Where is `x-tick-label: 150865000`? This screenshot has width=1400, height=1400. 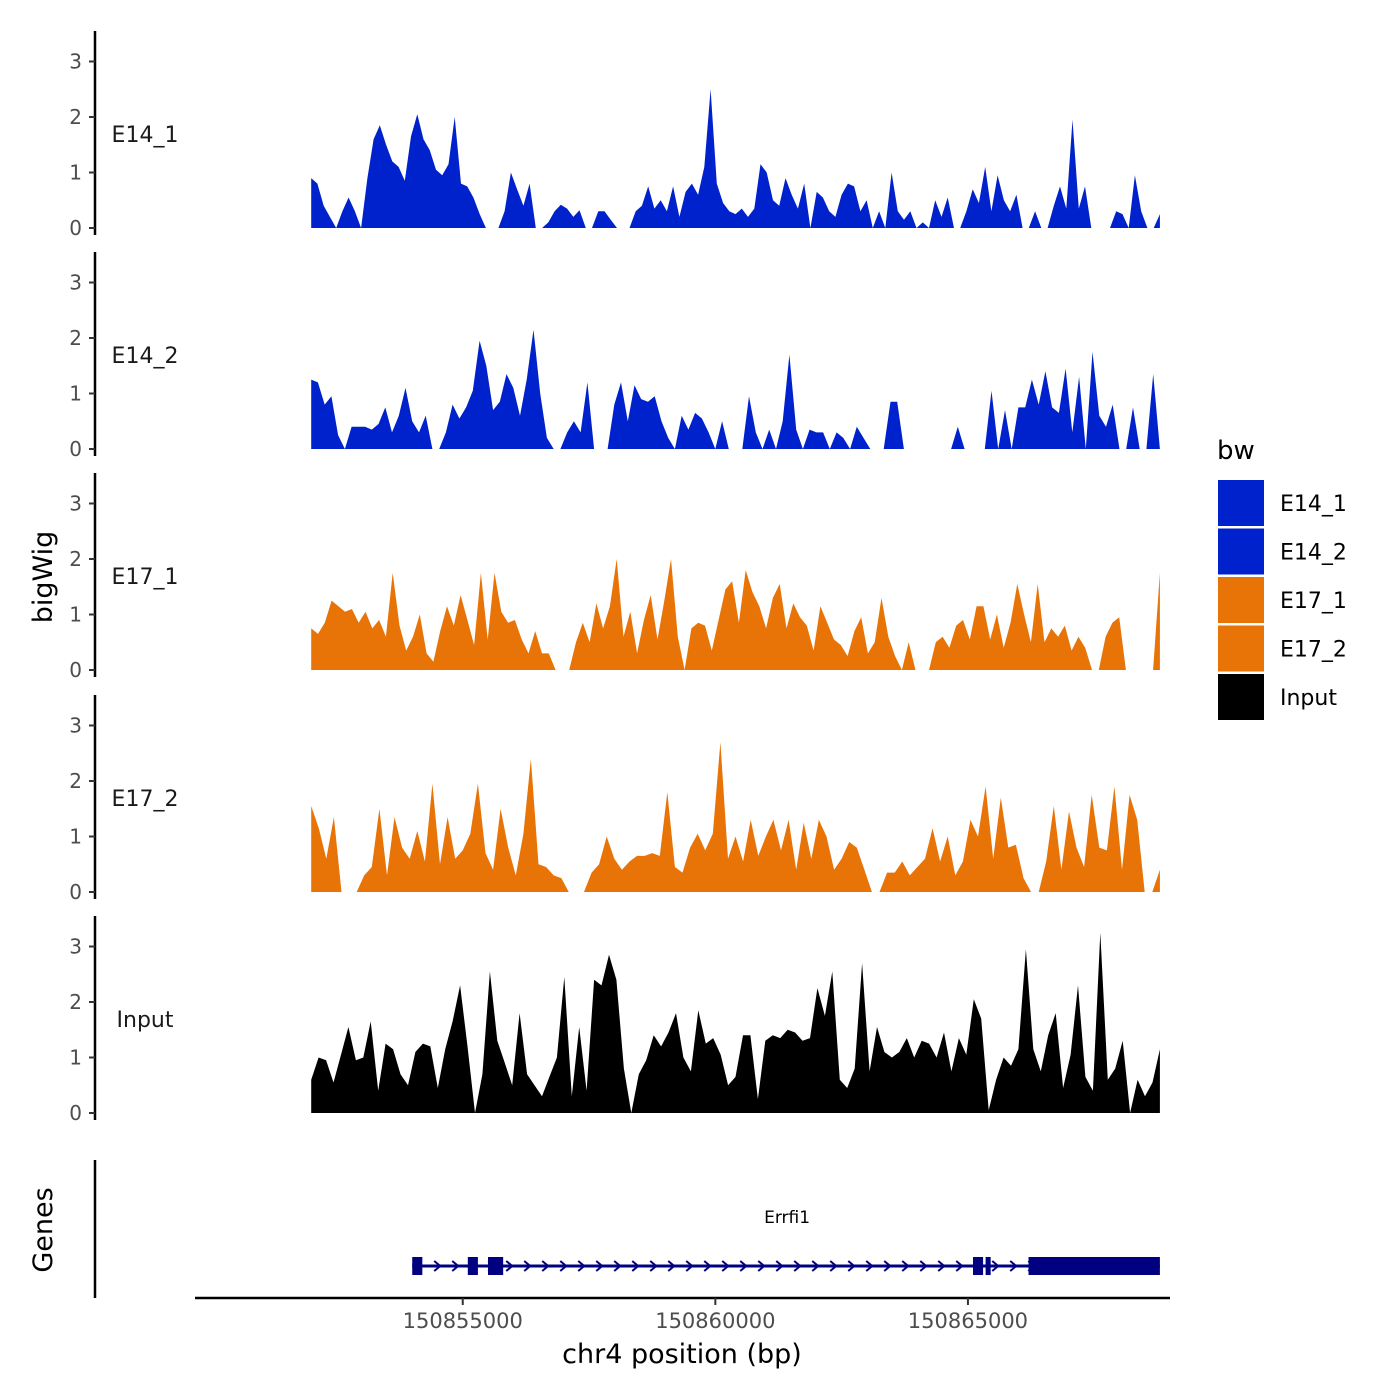 x-tick-label: 150865000 is located at coordinates (968, 1321).